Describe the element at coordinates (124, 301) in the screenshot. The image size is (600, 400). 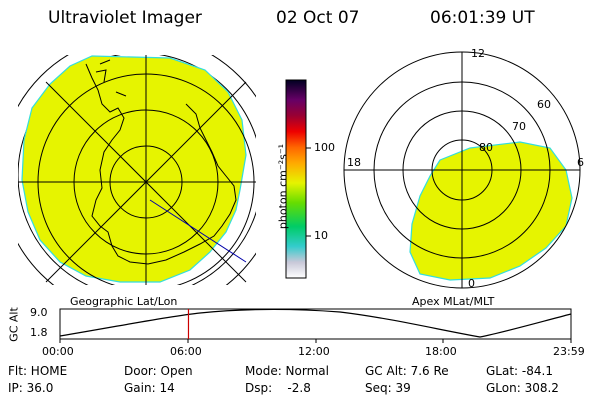
I see `geo-panel-label: Geographic Lat/Lon` at that location.